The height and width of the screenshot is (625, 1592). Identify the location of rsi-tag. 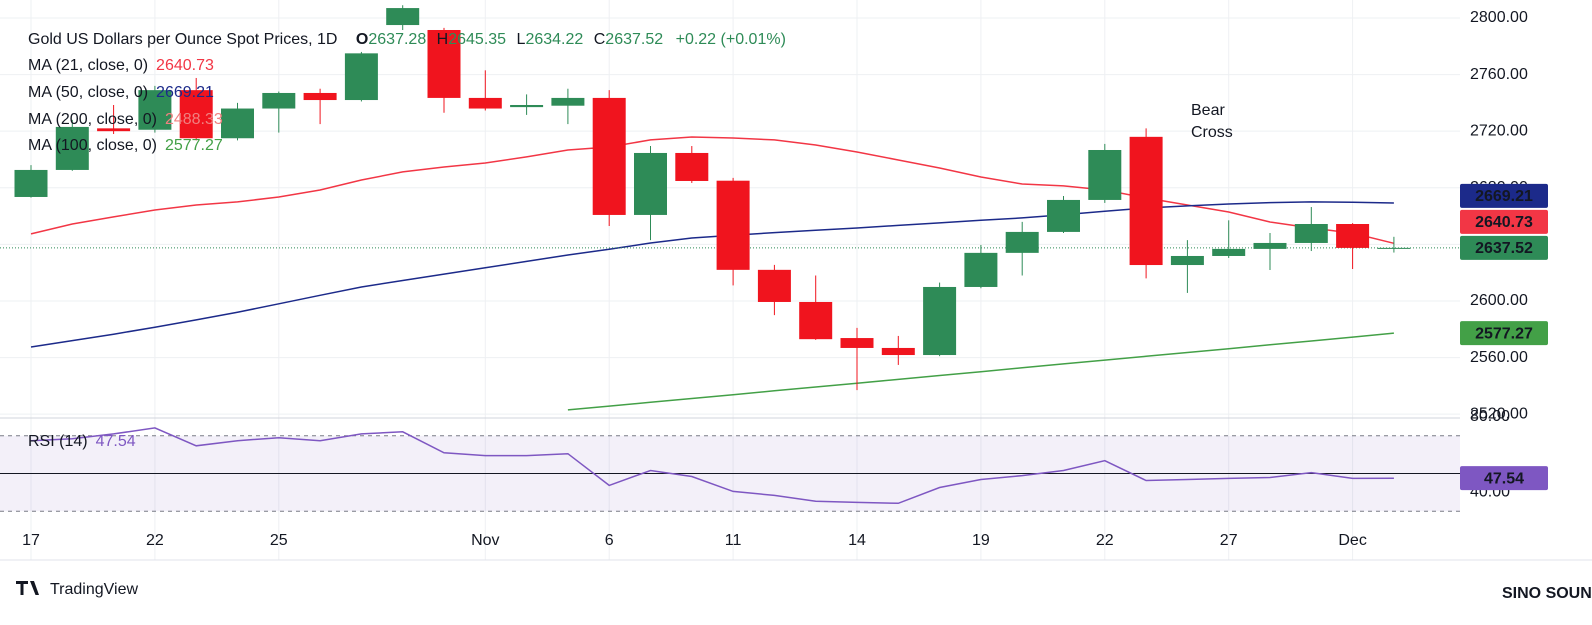
(1504, 478).